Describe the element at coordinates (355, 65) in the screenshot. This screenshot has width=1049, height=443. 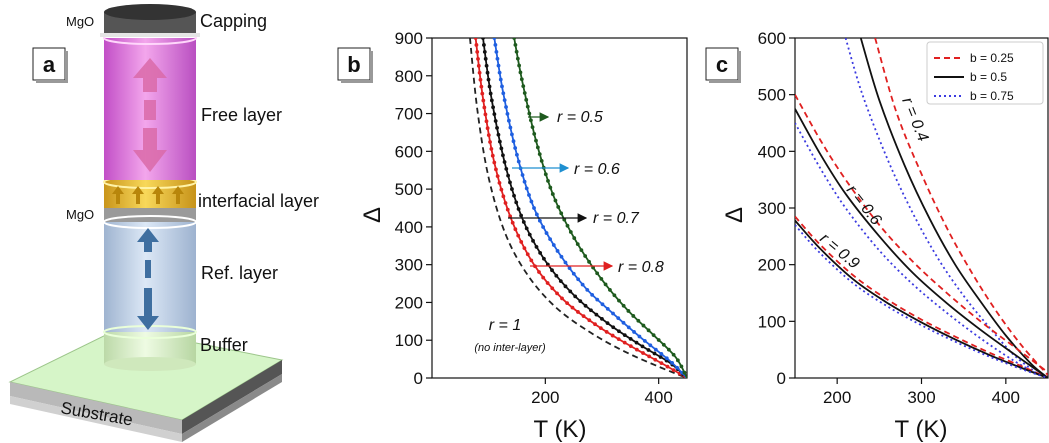
I see `panel-b-letter-box: b` at that location.